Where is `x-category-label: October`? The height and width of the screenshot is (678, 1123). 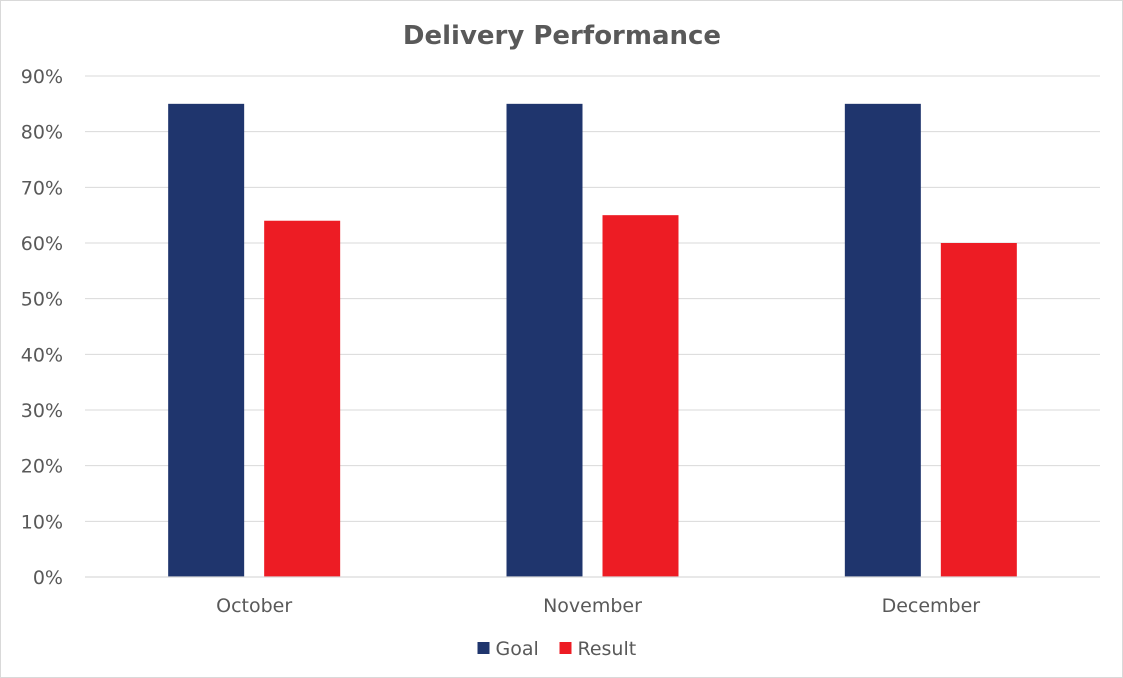
x-category-label: October is located at coordinates (254, 606).